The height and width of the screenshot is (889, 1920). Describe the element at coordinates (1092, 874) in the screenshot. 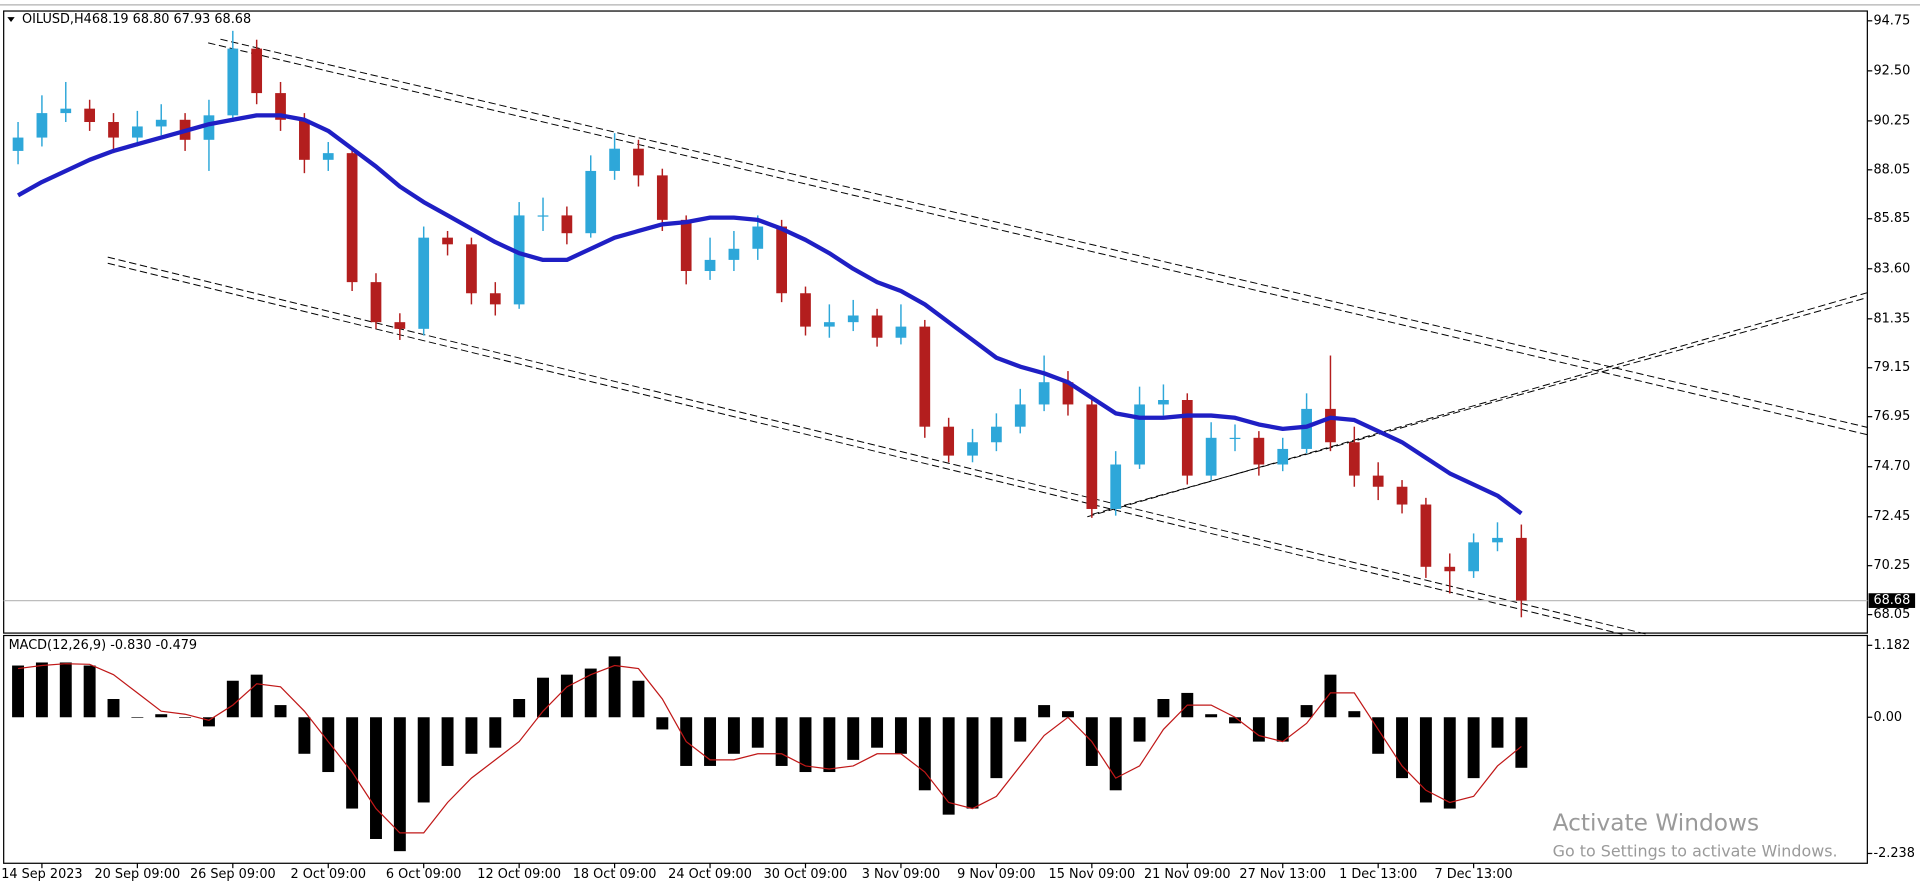

I see `x-tick-label: 15 Nov 09:00` at that location.